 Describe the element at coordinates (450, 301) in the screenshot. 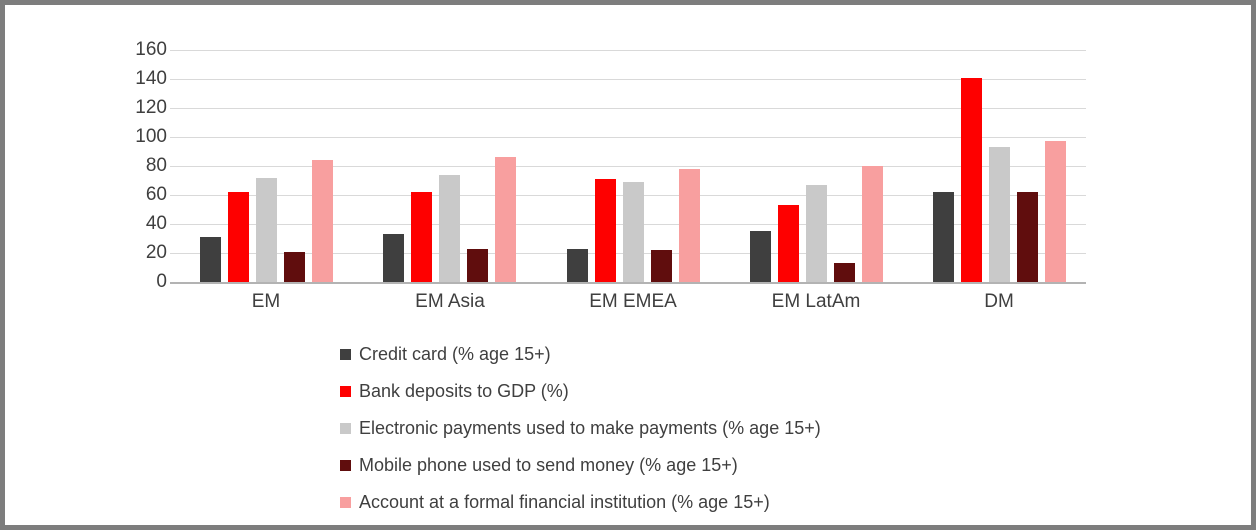

I see `x-tick-label-em-asia: EM Asia` at that location.